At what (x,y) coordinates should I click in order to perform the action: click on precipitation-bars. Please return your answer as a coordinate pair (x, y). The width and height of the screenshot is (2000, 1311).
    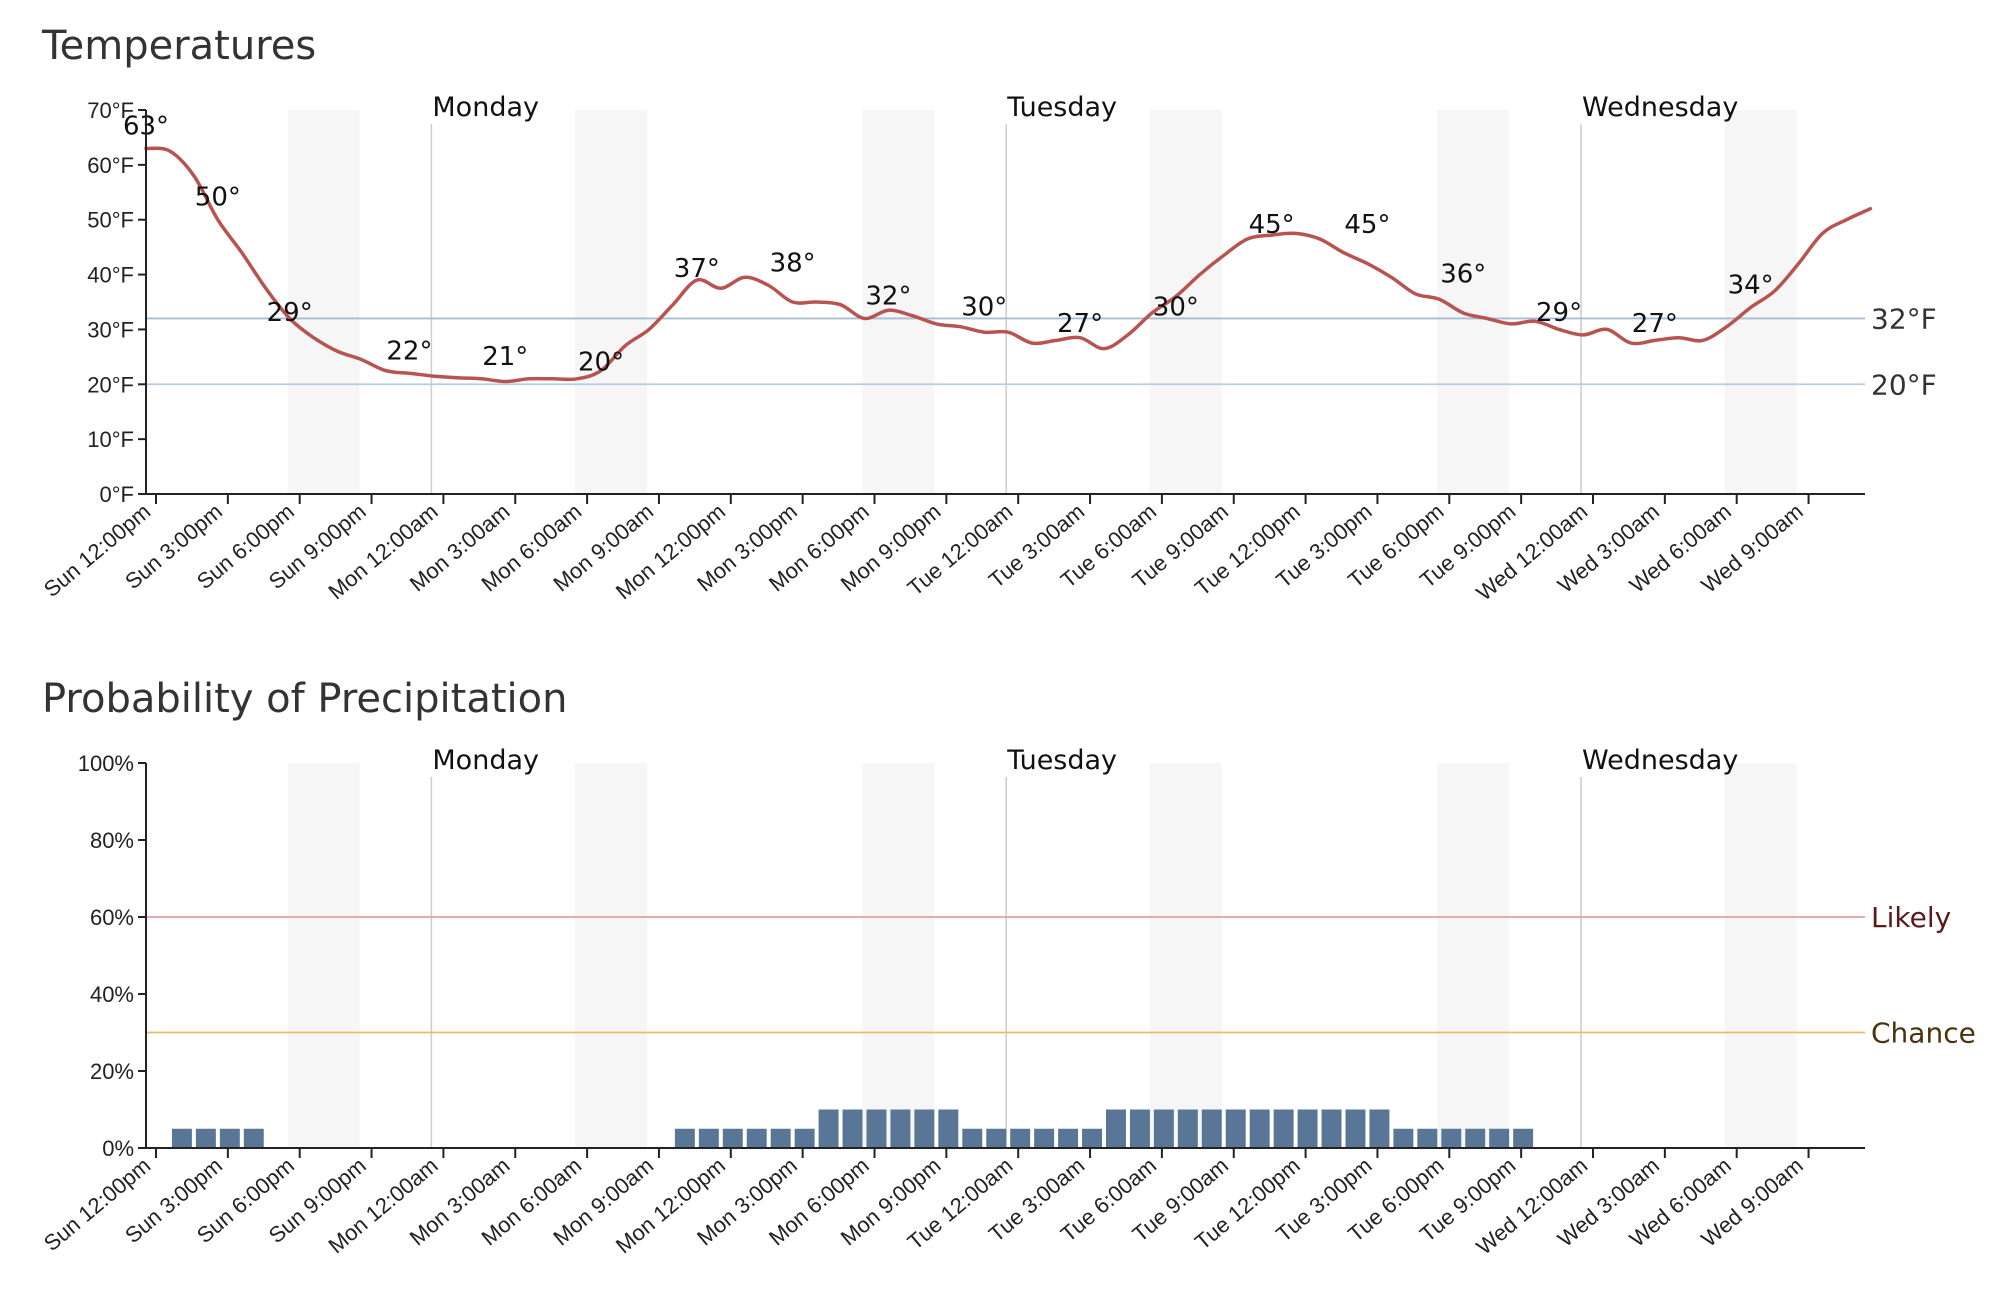
    Looking at the image, I should click on (852, 1128).